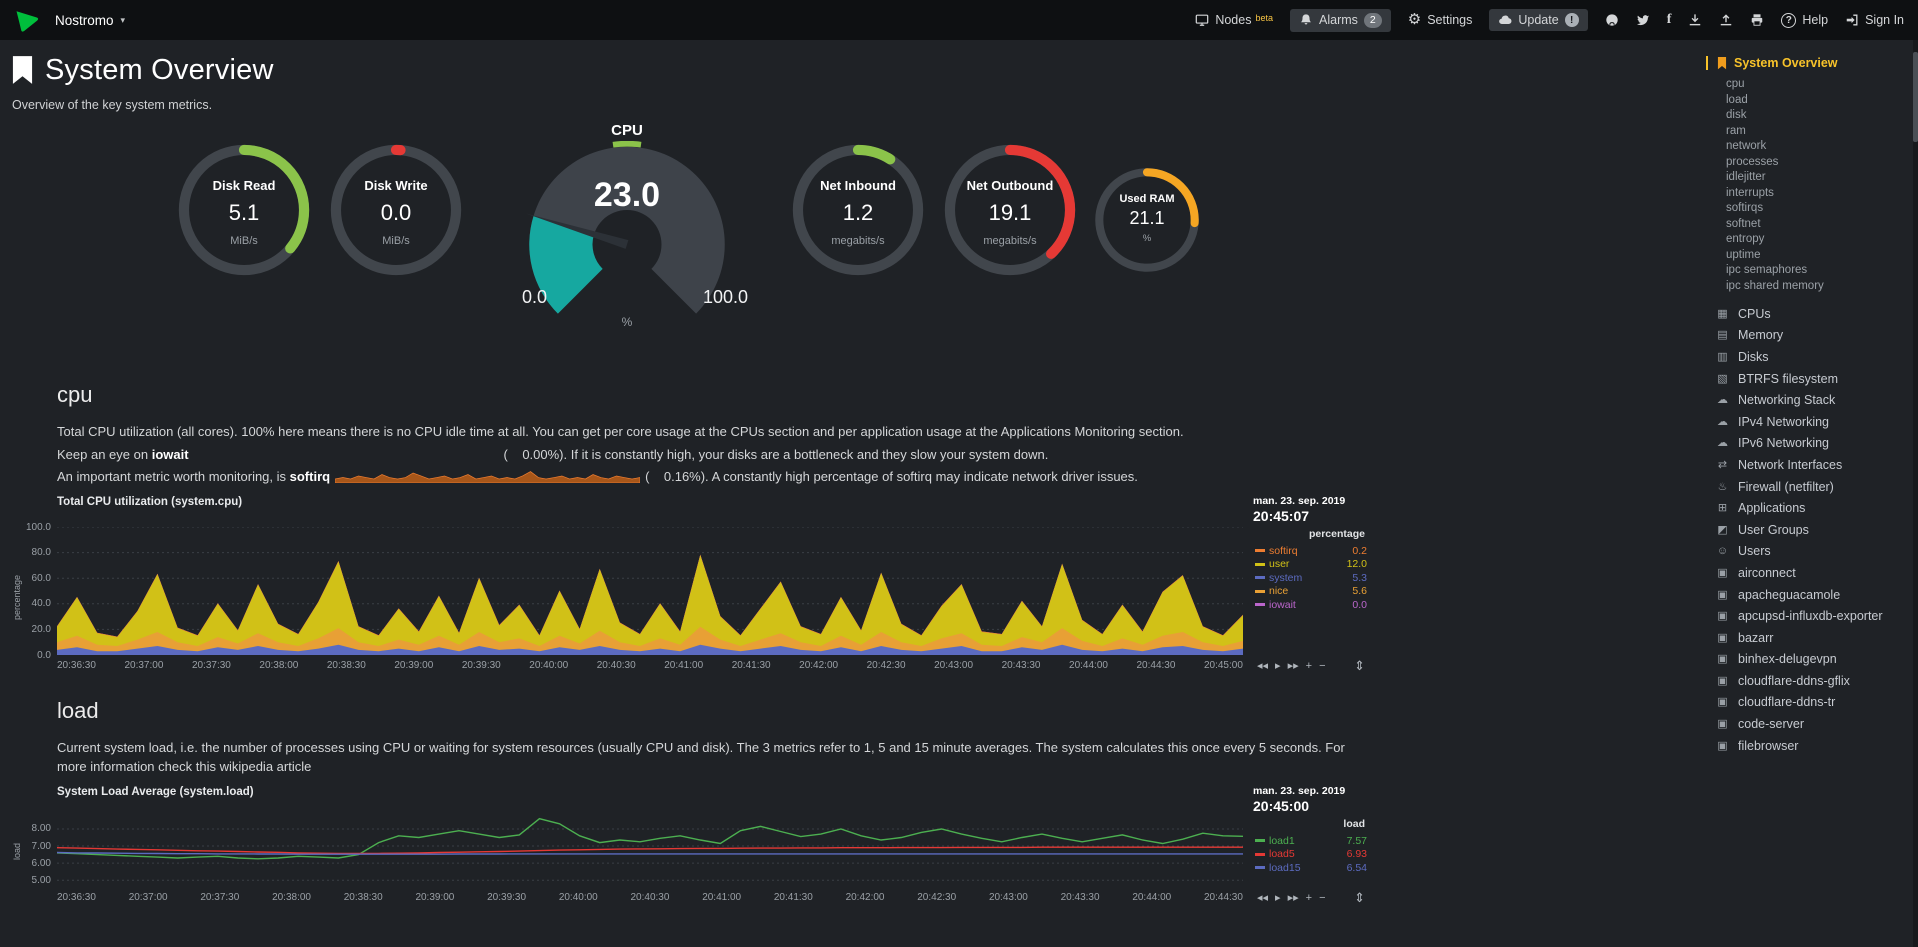 The image size is (1918, 947). Describe the element at coordinates (1311, 578) in the screenshot. I see `legend-item: system 5.3` at that location.